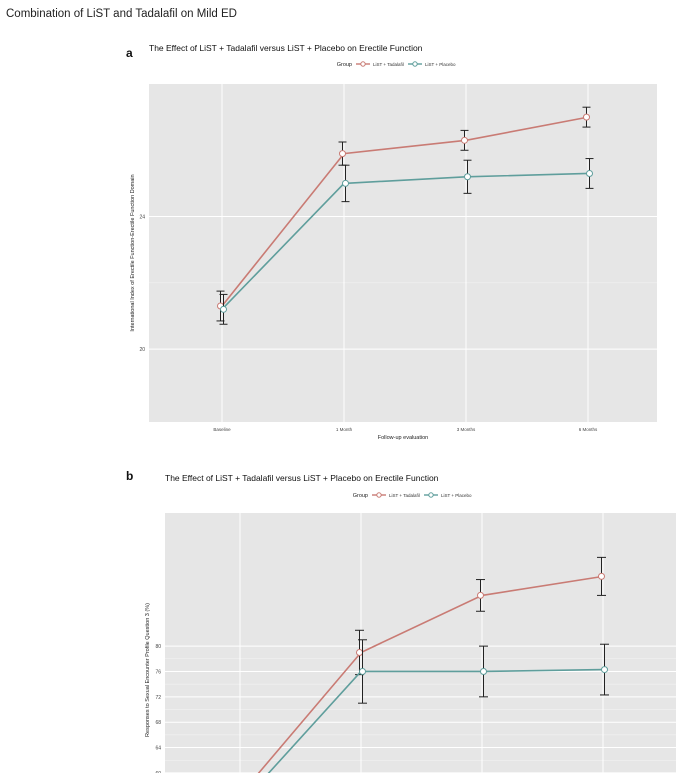 This screenshot has height=773, width=693. What do you see at coordinates (158, 647) in the screenshot?
I see `chart-b-y-tick-label: 80` at bounding box center [158, 647].